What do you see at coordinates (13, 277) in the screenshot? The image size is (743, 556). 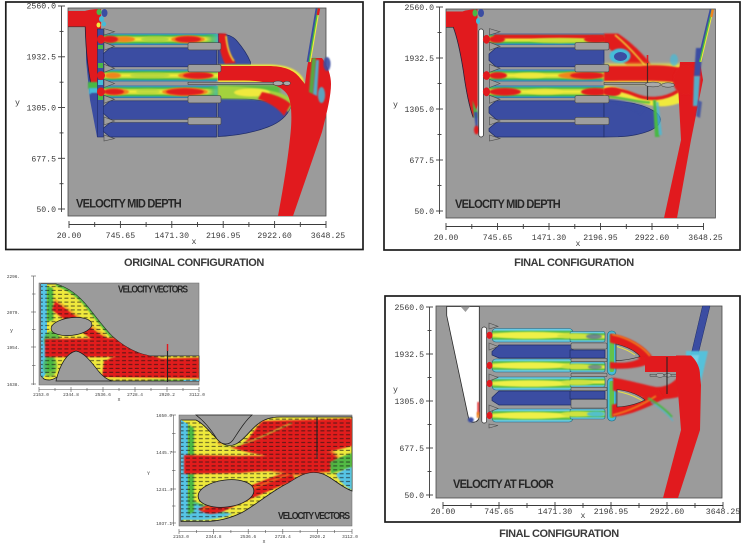 I see `svg-text: 2296.` at bounding box center [13, 277].